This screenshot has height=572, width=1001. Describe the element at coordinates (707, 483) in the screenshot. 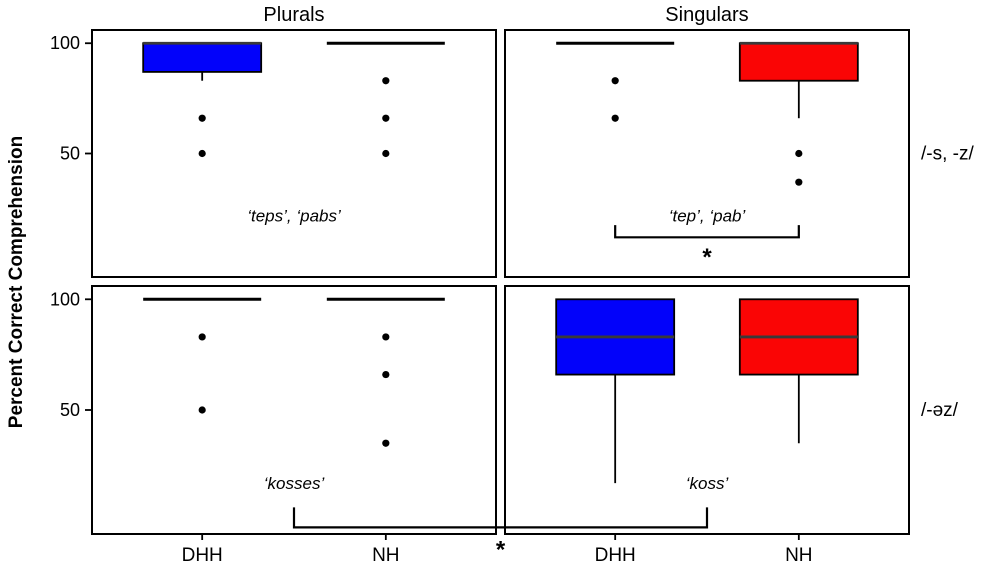

I see `annotation-label: ‘koss’` at that location.